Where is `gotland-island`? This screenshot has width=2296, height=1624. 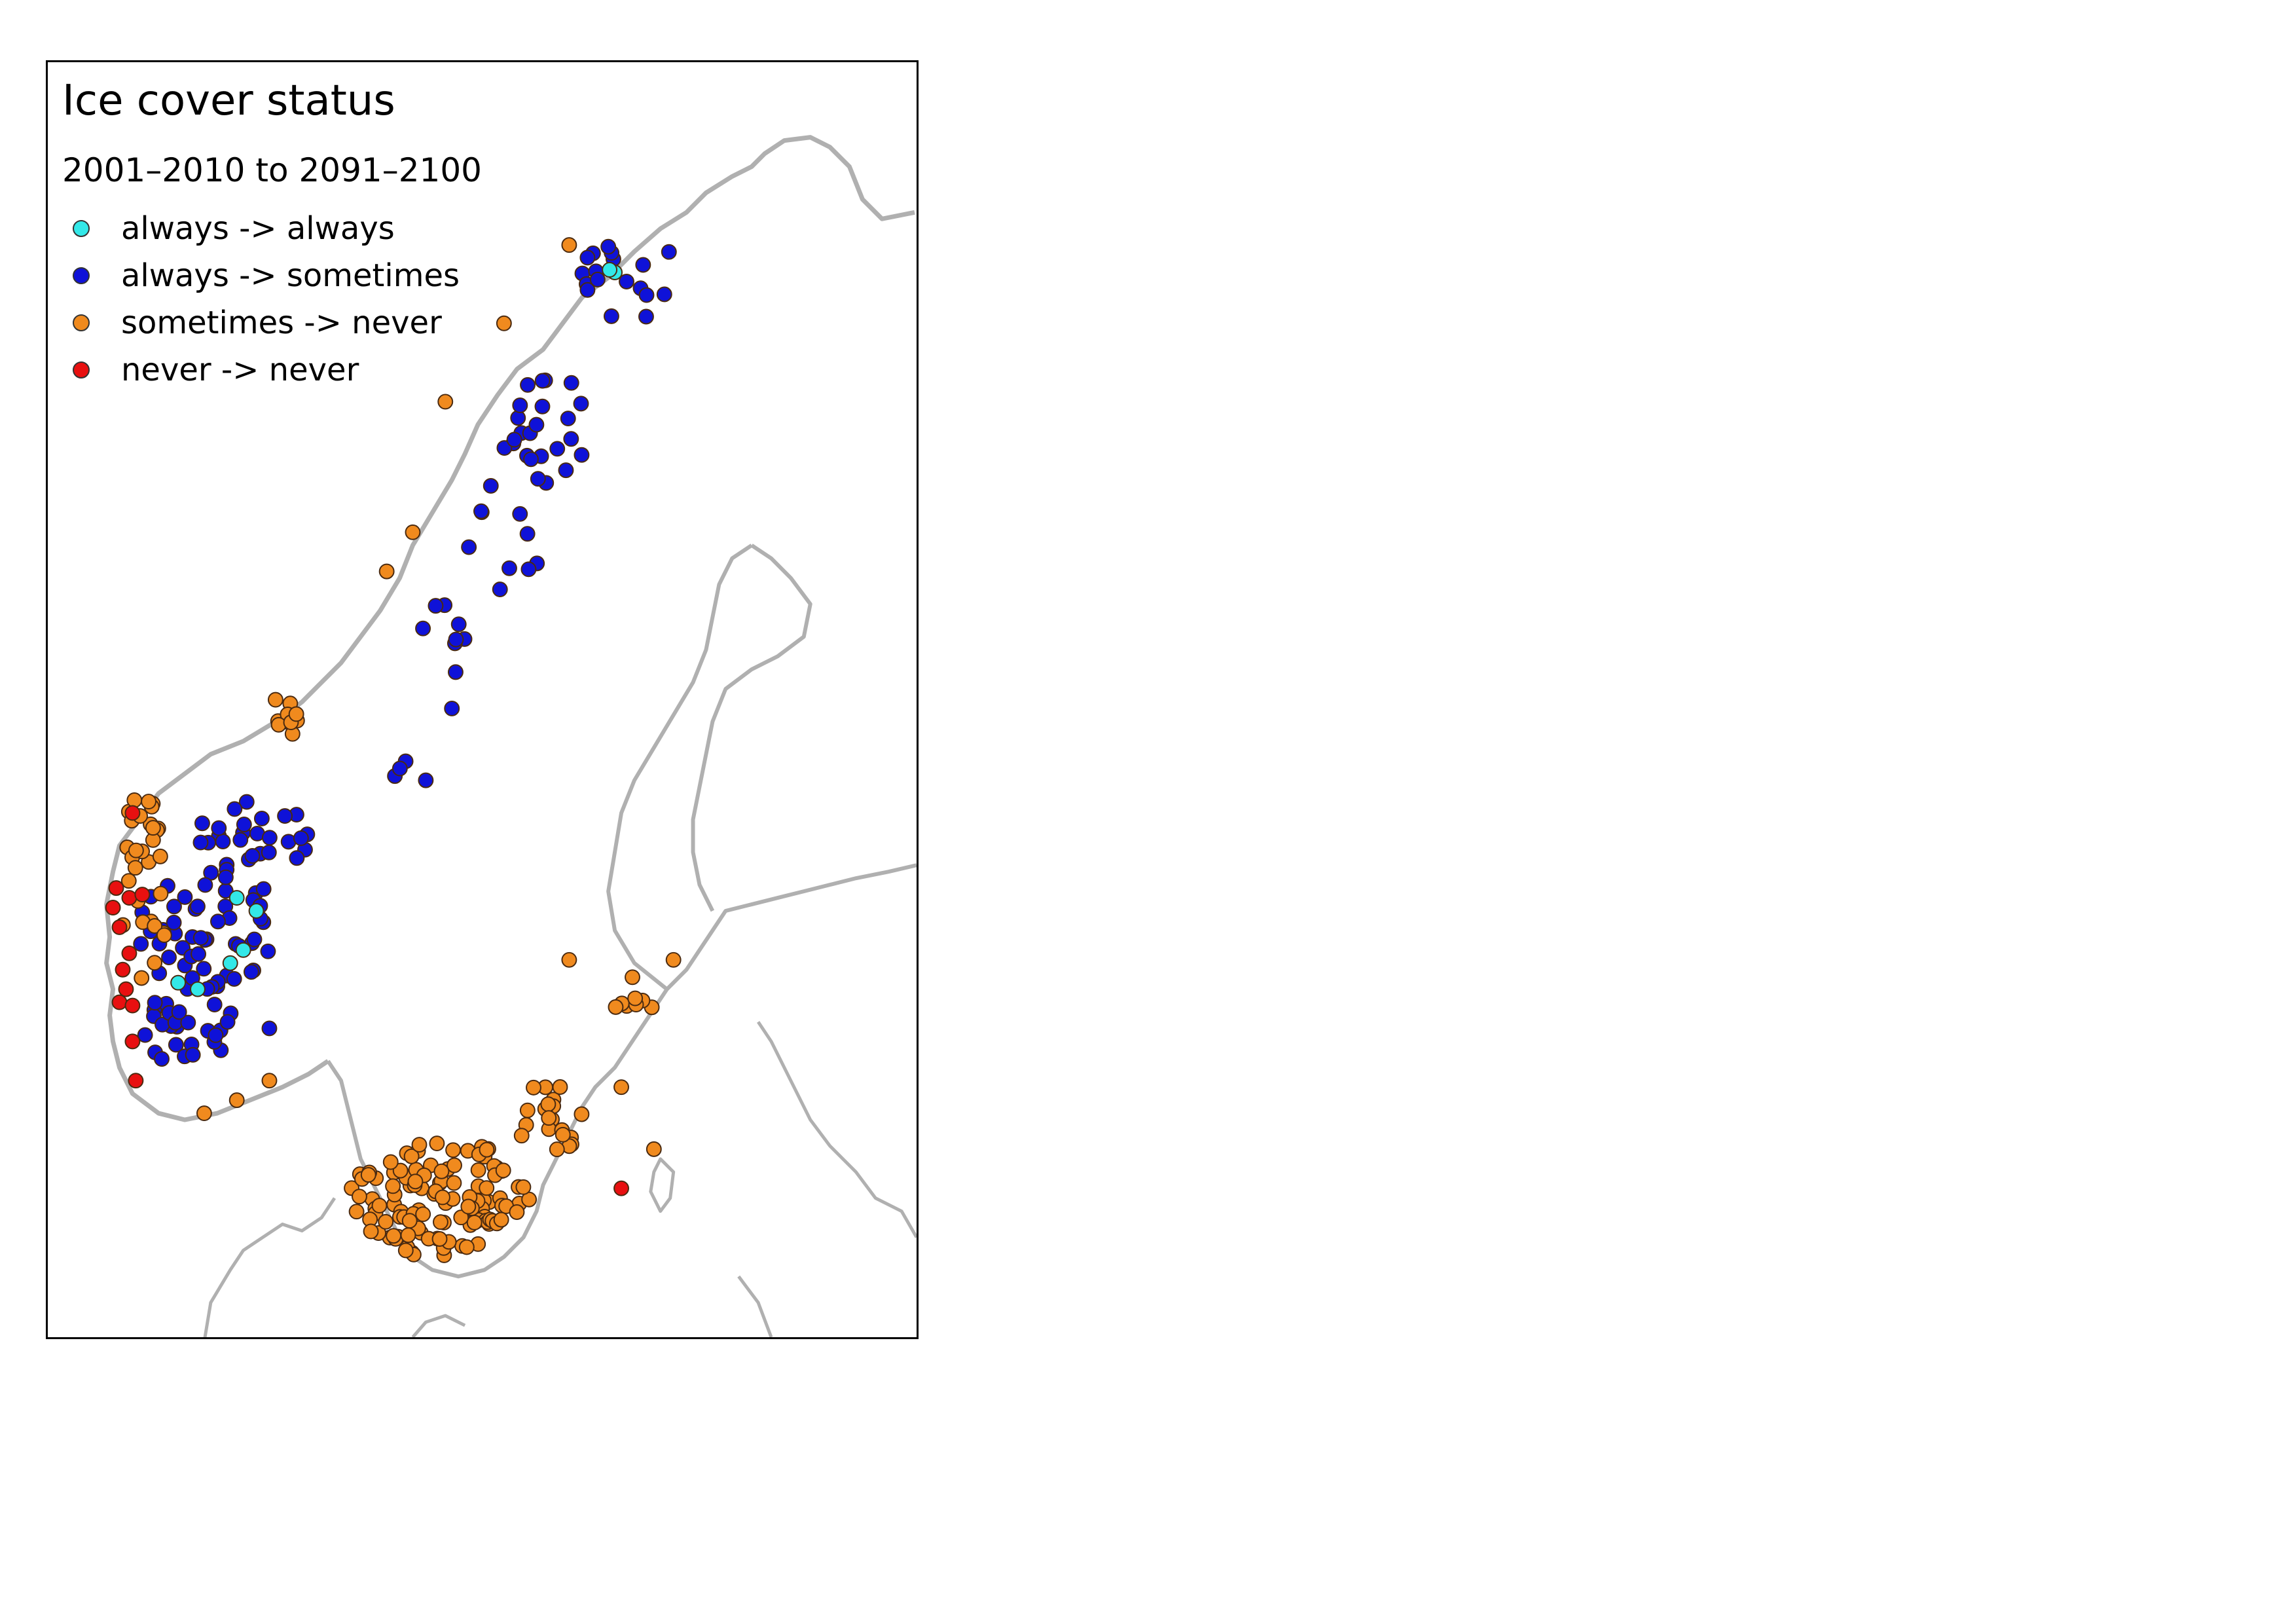
gotland-island is located at coordinates (662, 1185).